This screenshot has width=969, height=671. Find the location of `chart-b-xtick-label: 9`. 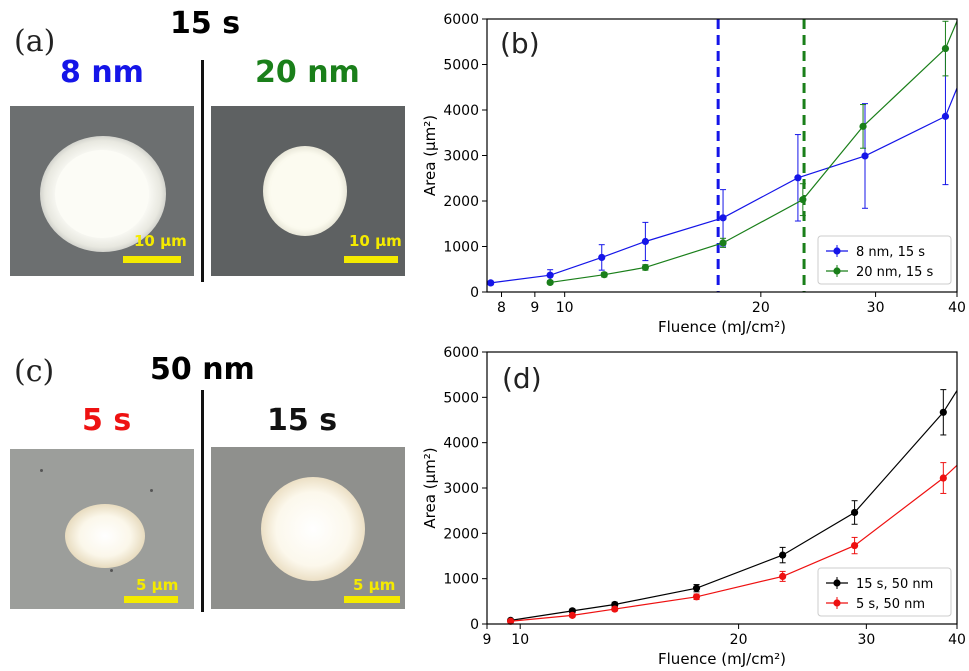

chart-b-xtick-label: 9 is located at coordinates (534, 308).